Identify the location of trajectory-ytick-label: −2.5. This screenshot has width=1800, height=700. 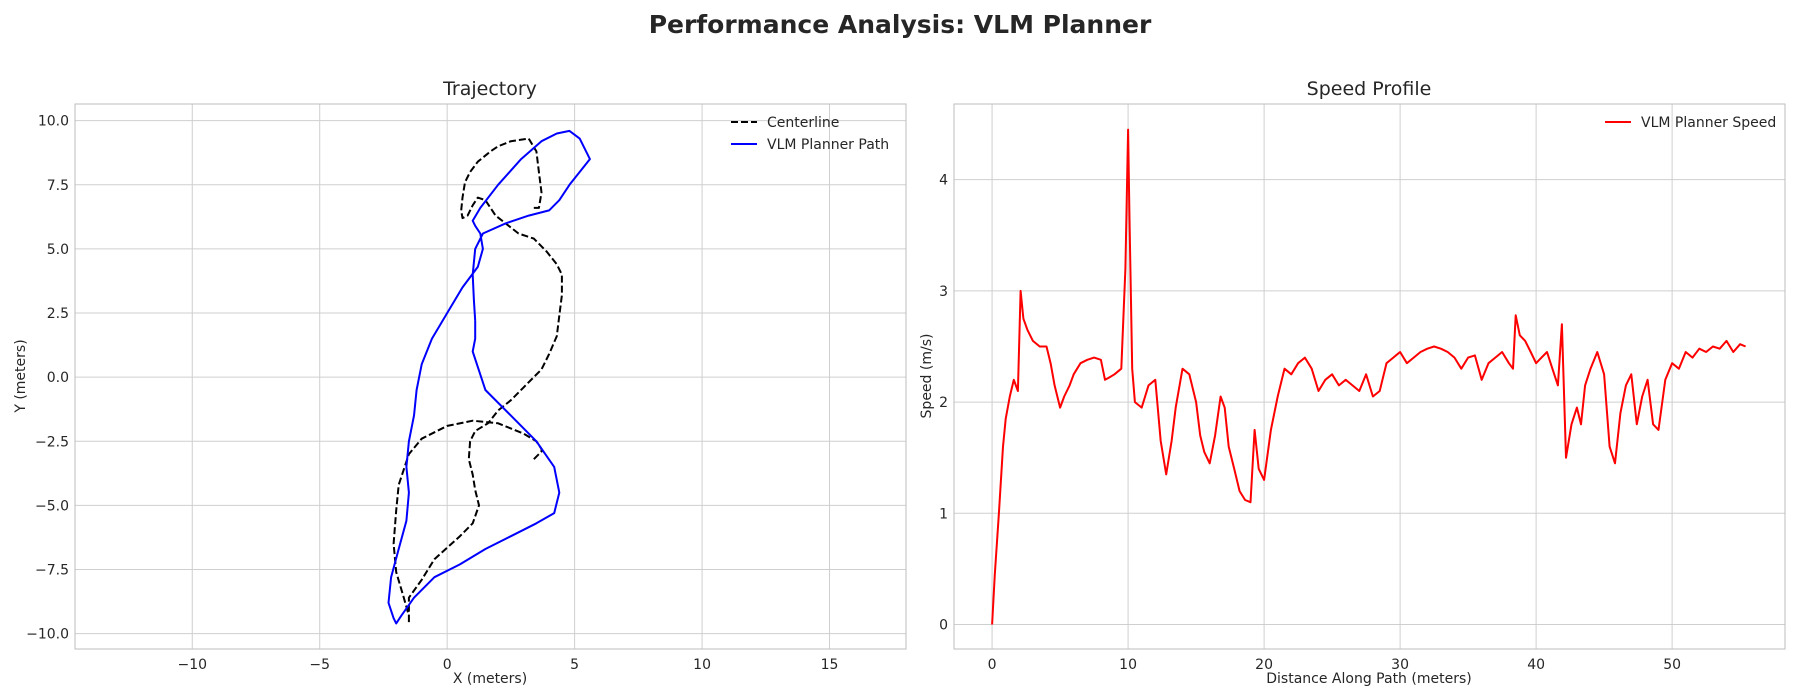
(52, 442).